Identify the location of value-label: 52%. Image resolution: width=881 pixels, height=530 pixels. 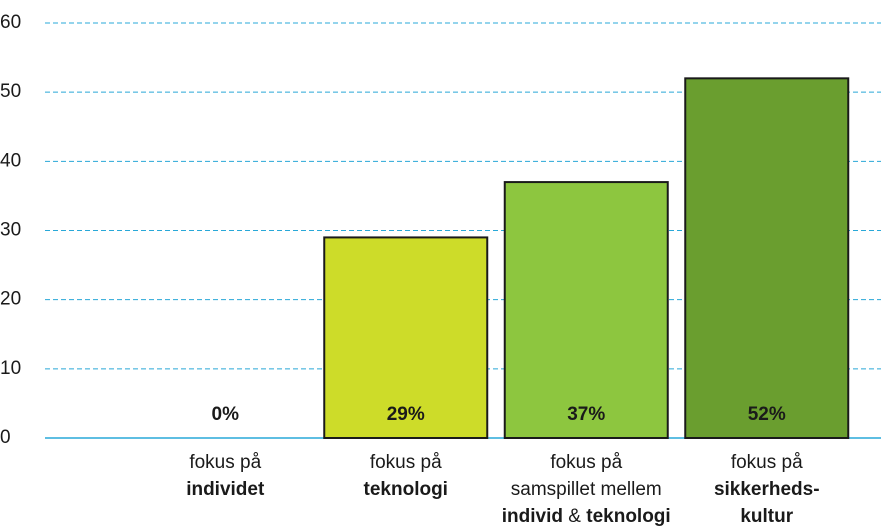
(767, 414).